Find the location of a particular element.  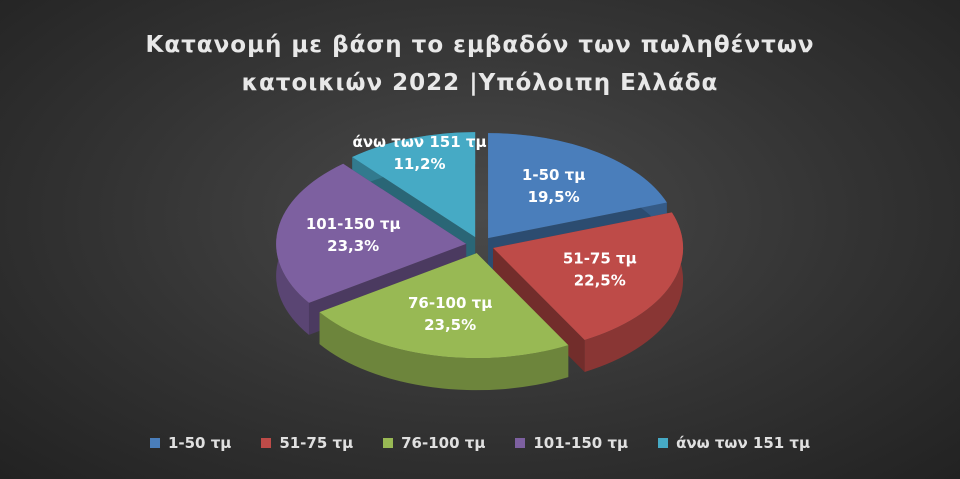

legend-item: 1-50 τμ is located at coordinates (190, 443).